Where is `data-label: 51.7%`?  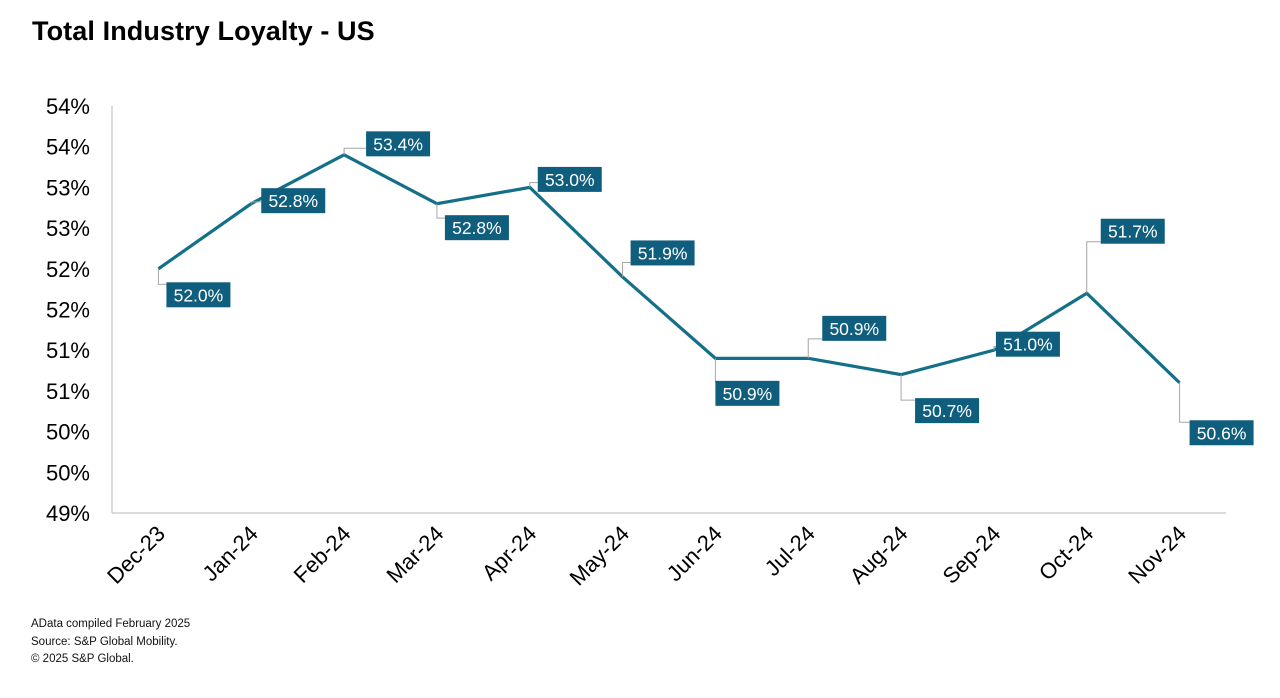
data-label: 51.7% is located at coordinates (1133, 232).